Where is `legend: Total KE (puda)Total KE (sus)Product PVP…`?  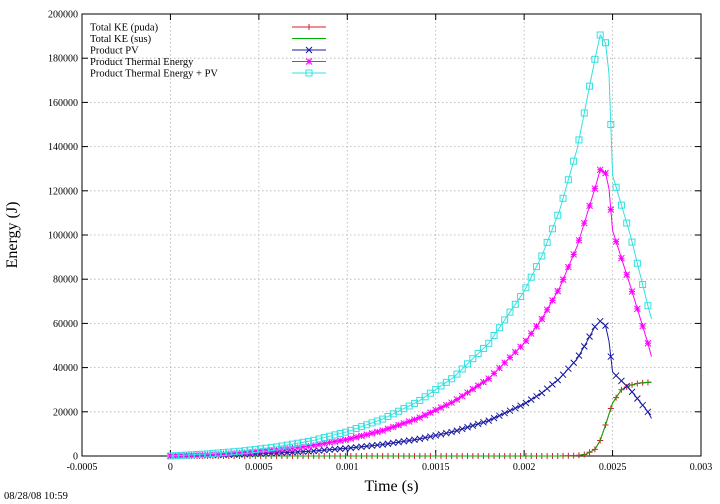 legend: Total KE (puda)Total KE (sus)Product PVP… is located at coordinates (208, 51).